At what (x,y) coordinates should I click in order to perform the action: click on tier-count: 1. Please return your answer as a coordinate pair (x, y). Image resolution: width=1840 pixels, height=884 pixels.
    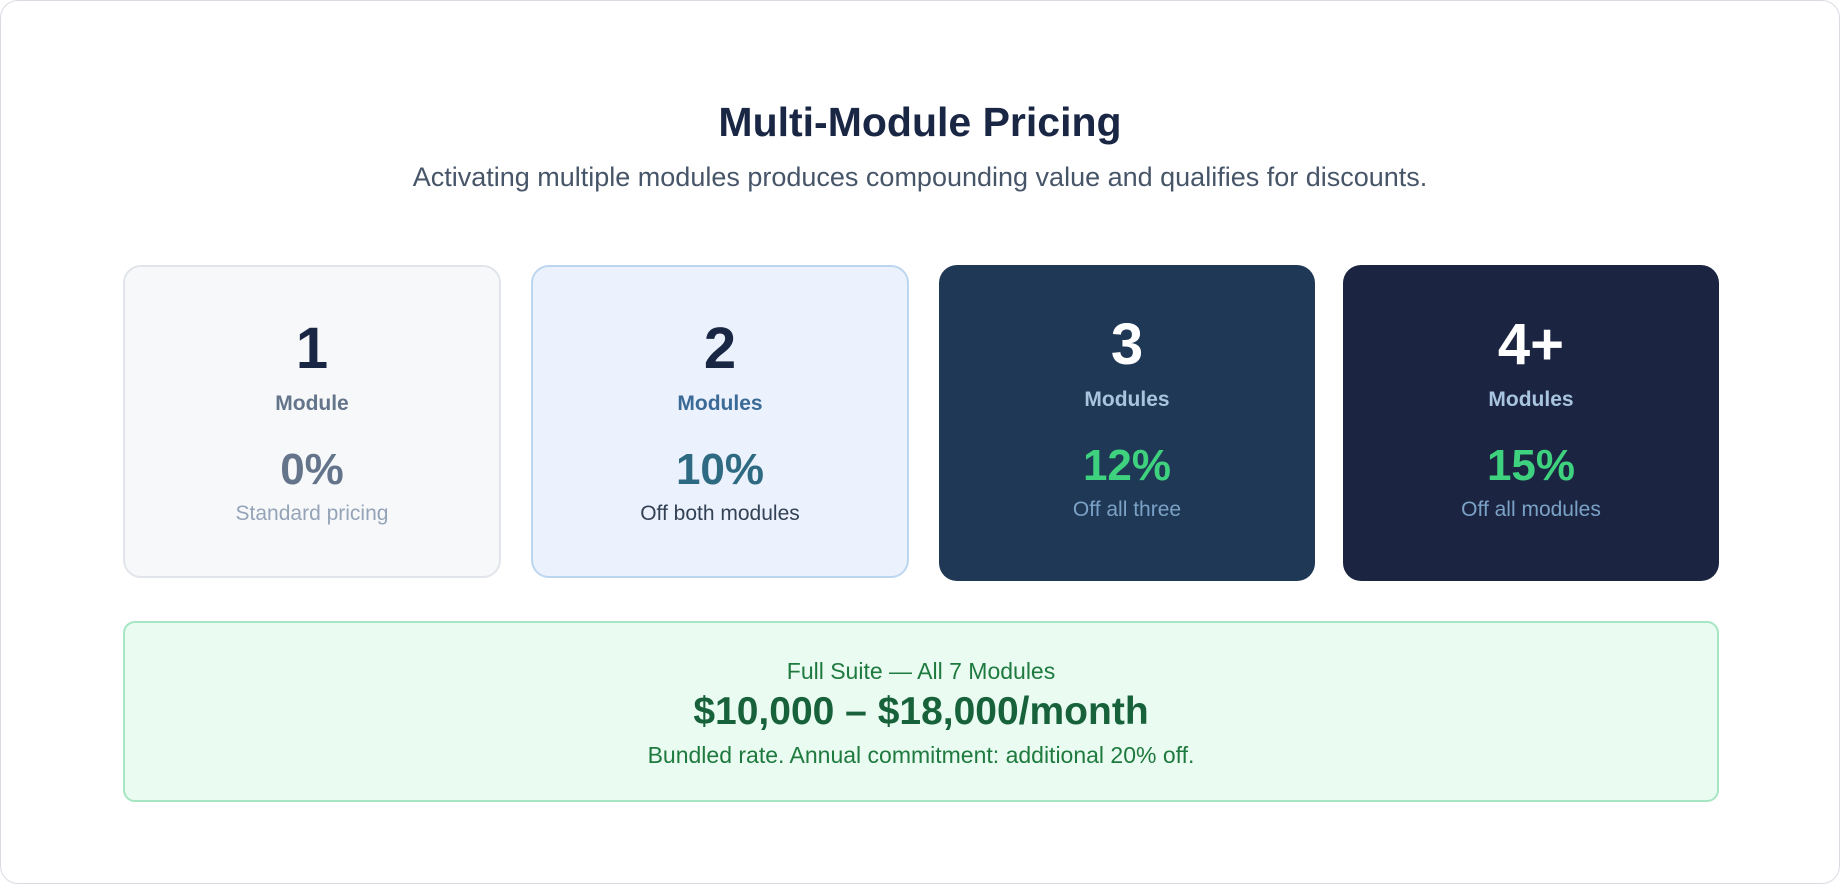
    Looking at the image, I should click on (312, 348).